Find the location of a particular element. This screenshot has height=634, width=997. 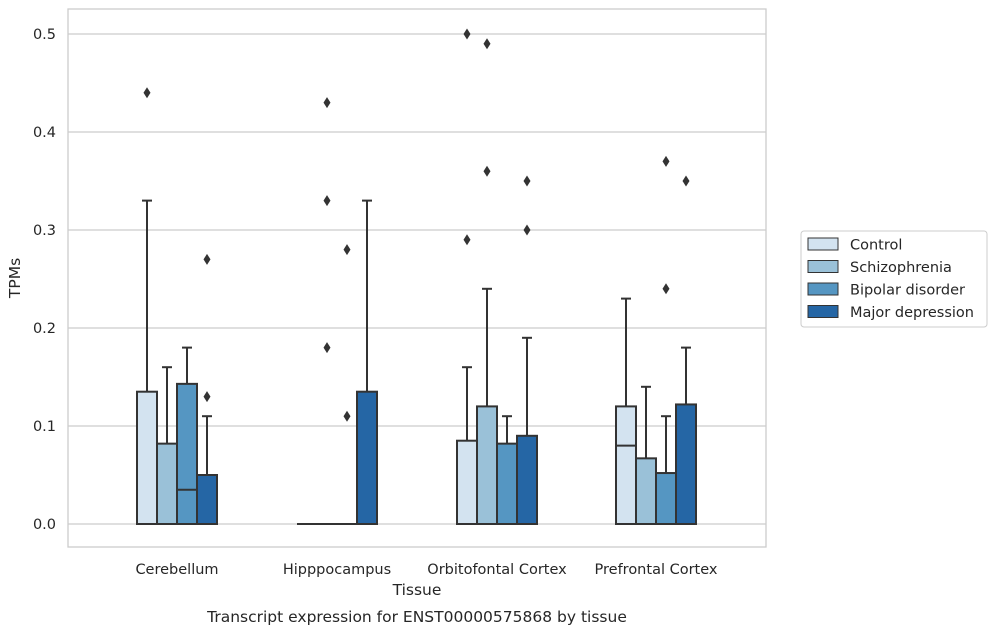

legend-label: Control is located at coordinates (876, 246).